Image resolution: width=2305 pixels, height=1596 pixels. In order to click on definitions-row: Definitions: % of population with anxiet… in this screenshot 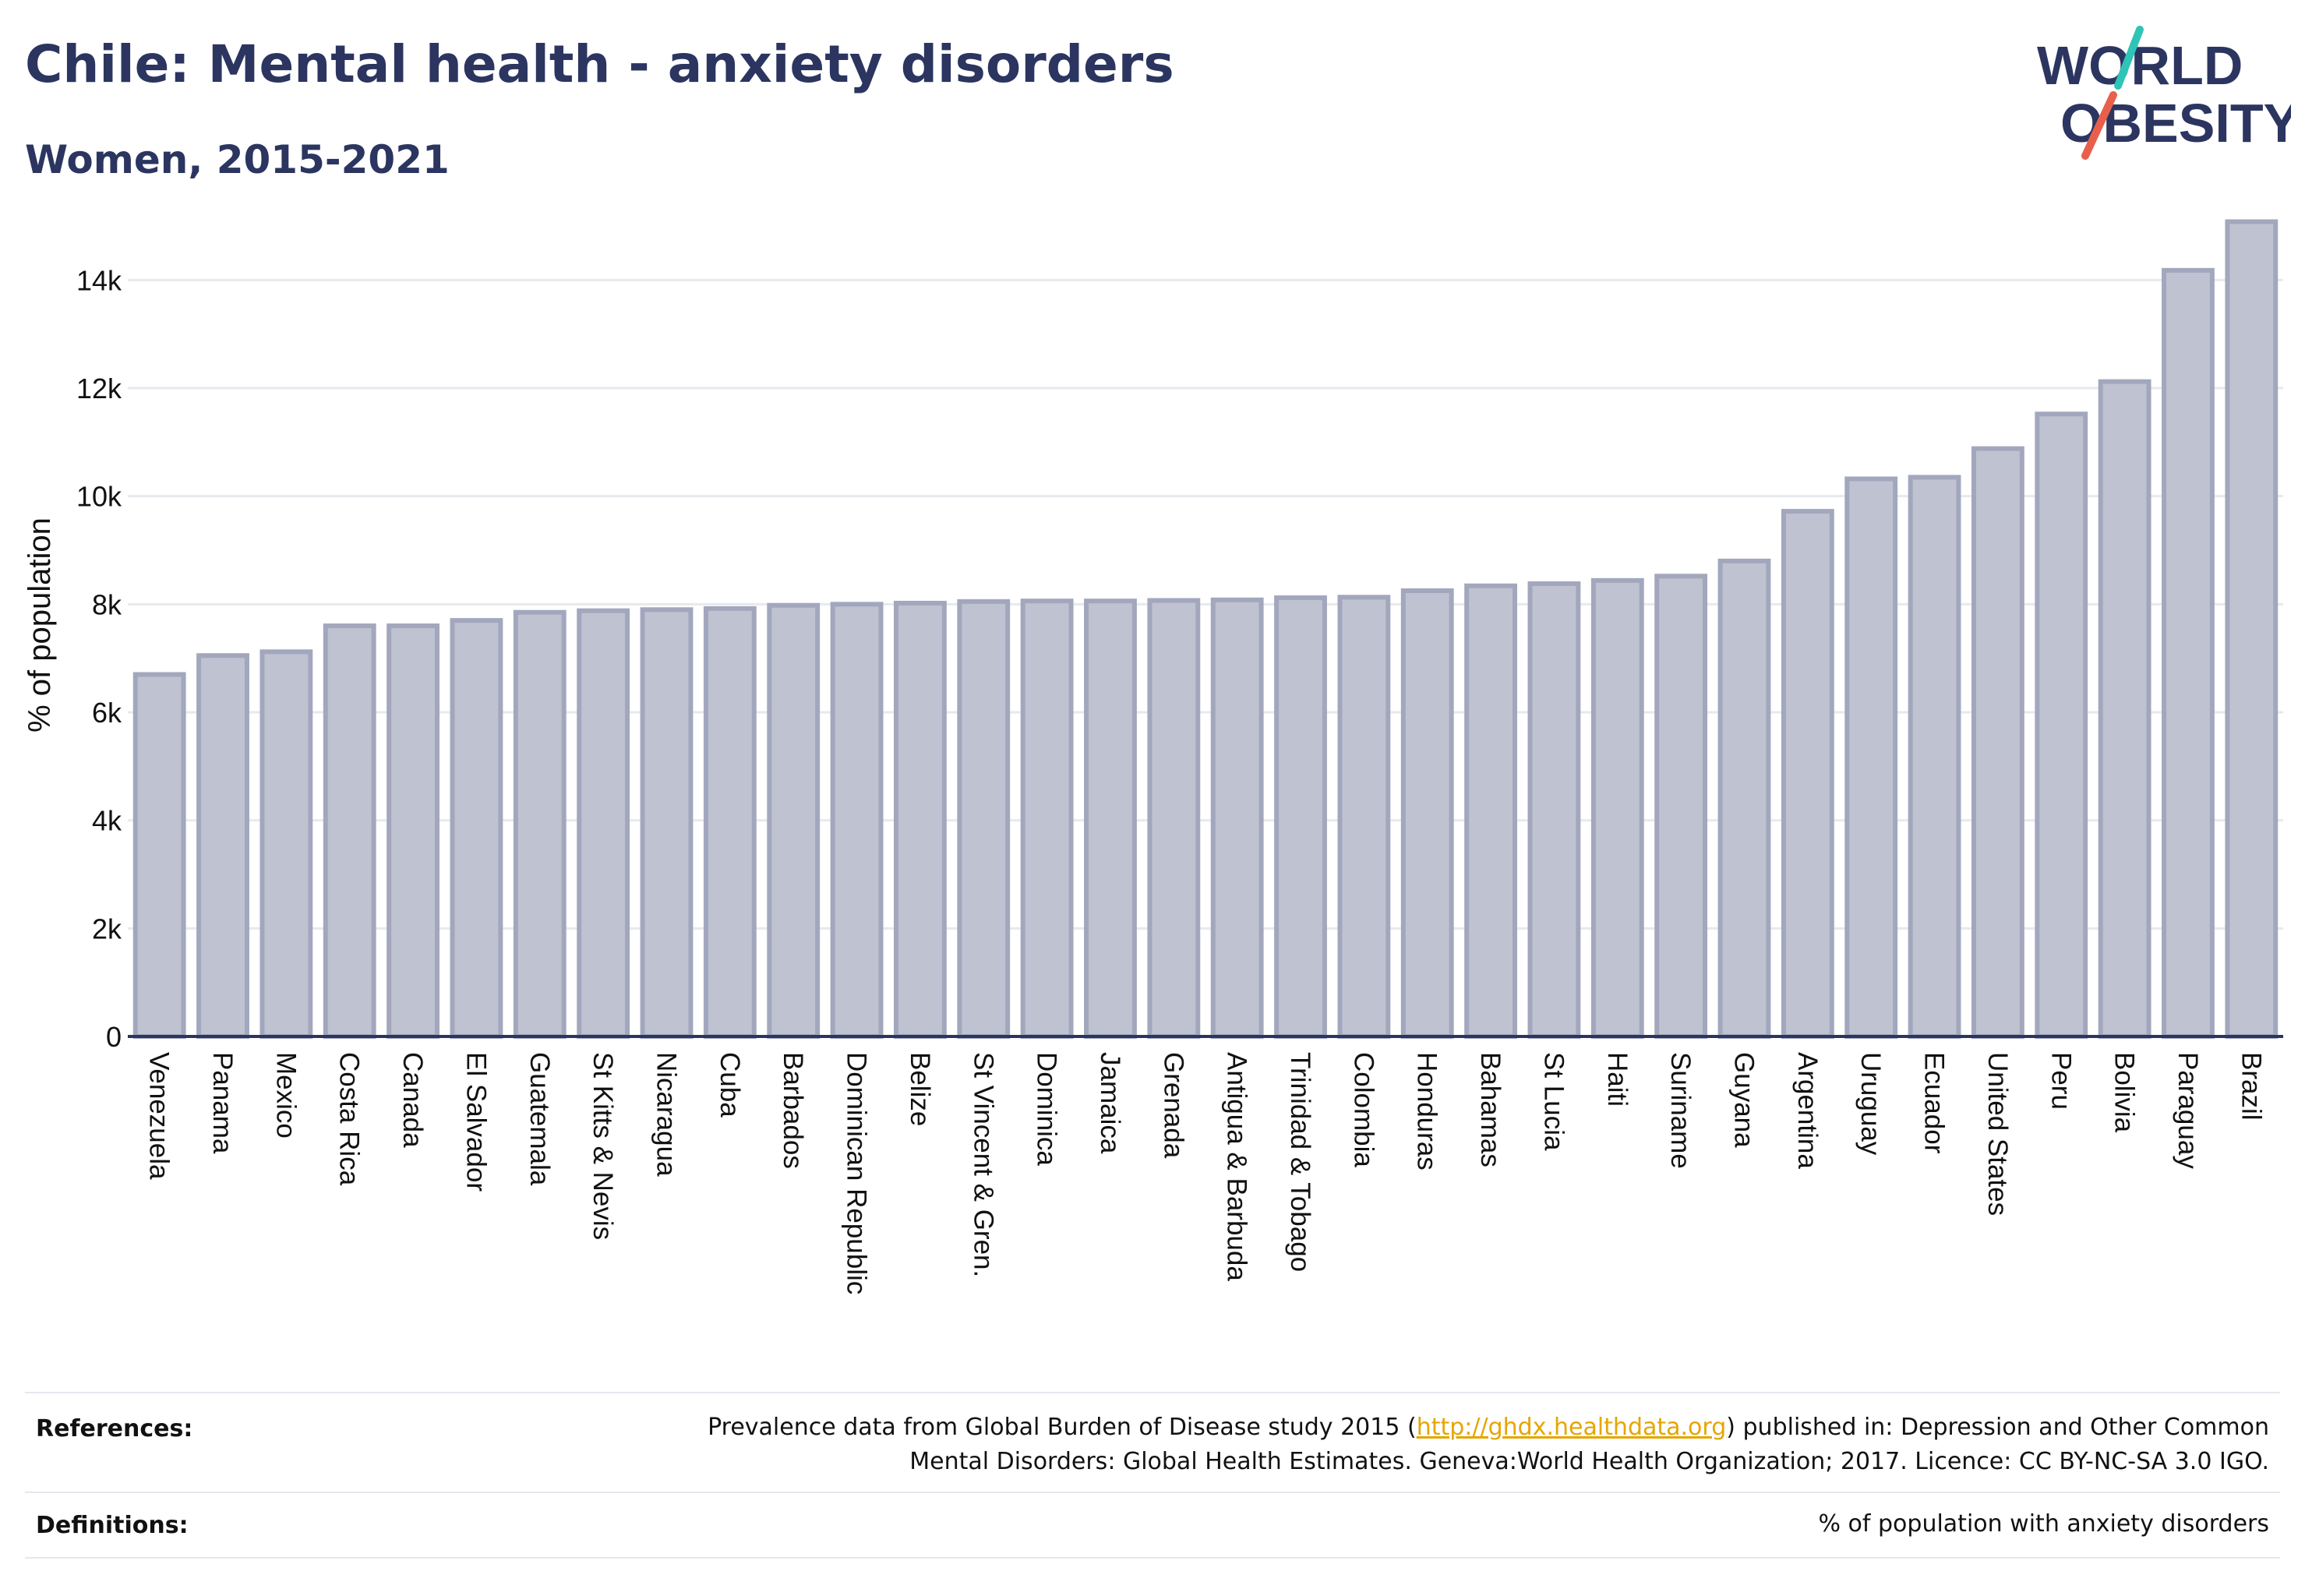, I will do `click(1152, 1525)`.